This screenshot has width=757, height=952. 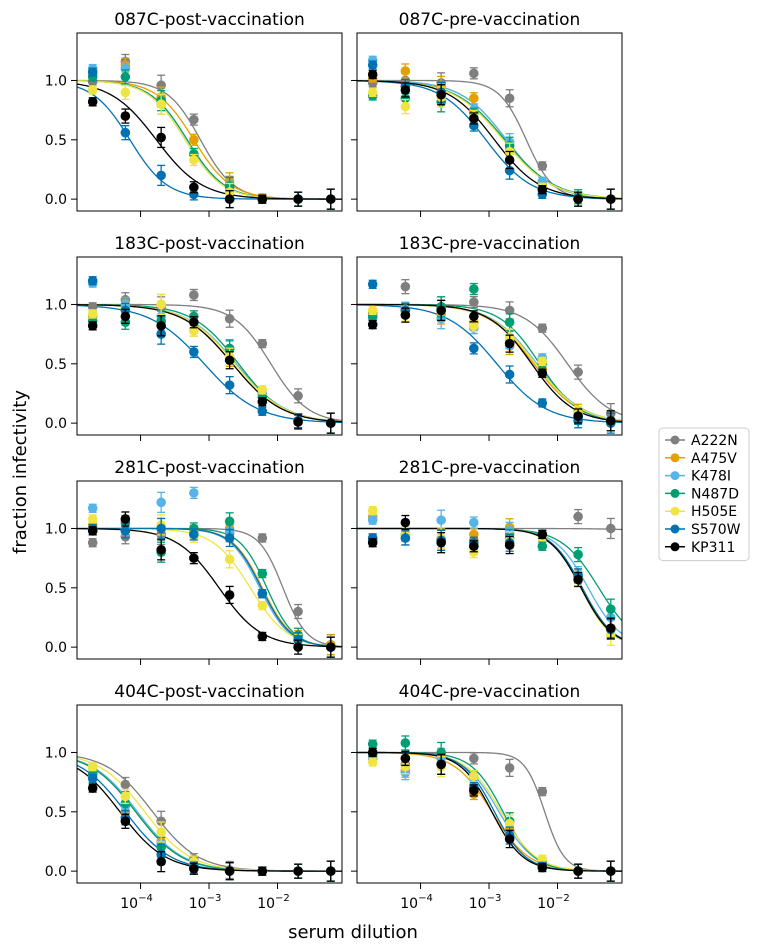 What do you see at coordinates (56, 813) in the screenshot?
I see `y-tick-label: 0.5` at bounding box center [56, 813].